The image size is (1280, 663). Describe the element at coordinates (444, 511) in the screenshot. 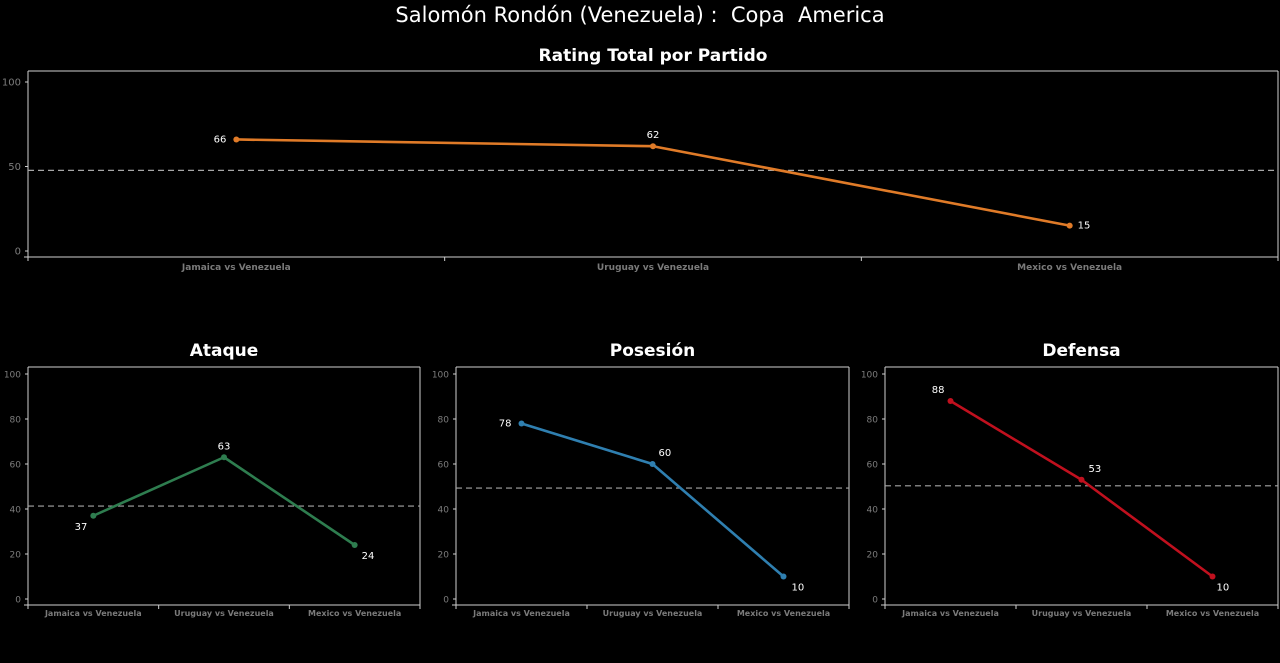

I see `posesion-y-tick-label: 40` at that location.